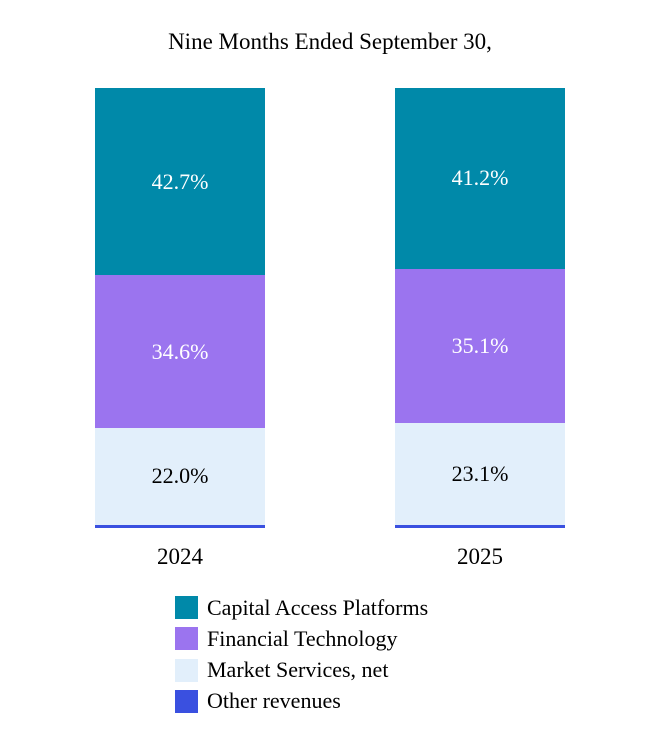 This screenshot has height=750, width=660. I want to click on segment-capital-access-platforms: 42.7%, so click(180, 181).